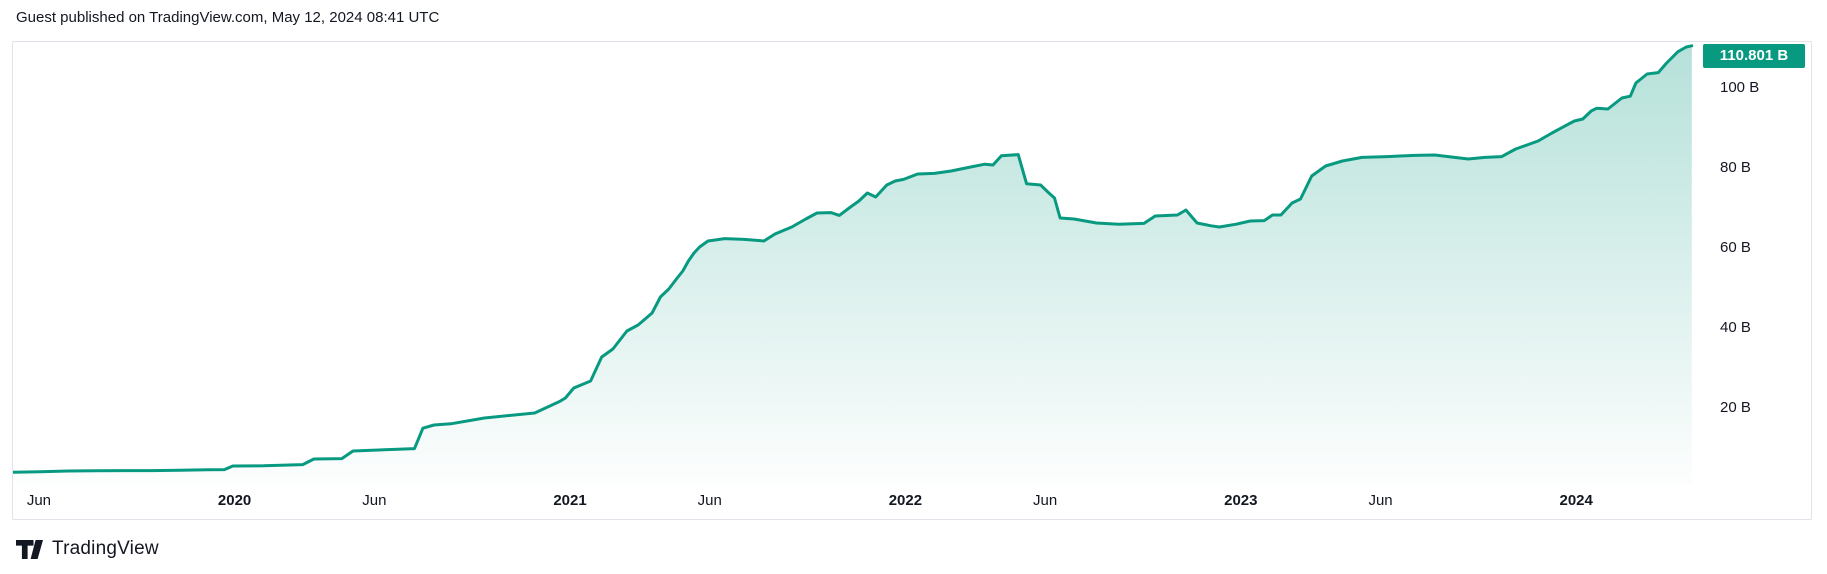 The image size is (1827, 574). I want to click on x-axis-label: 2024, so click(1576, 500).